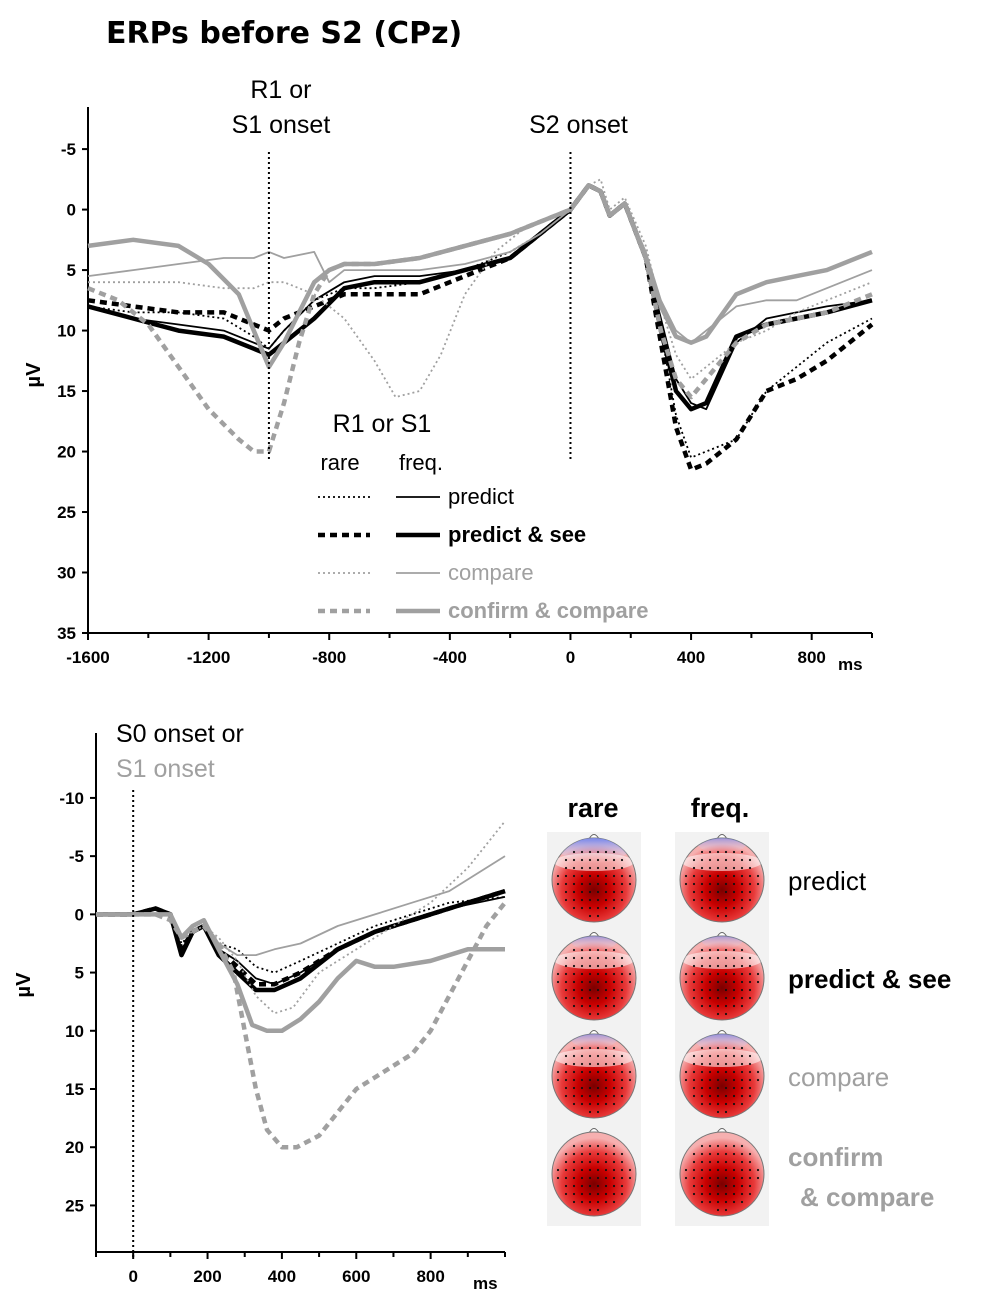  I want to click on bottom-y-tick-label: 25, so click(74, 1205).